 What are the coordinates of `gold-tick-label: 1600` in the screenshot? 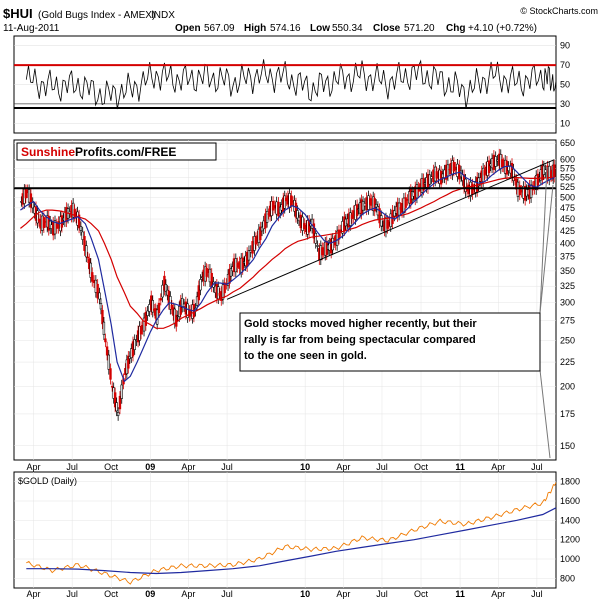 It's located at (570, 501).